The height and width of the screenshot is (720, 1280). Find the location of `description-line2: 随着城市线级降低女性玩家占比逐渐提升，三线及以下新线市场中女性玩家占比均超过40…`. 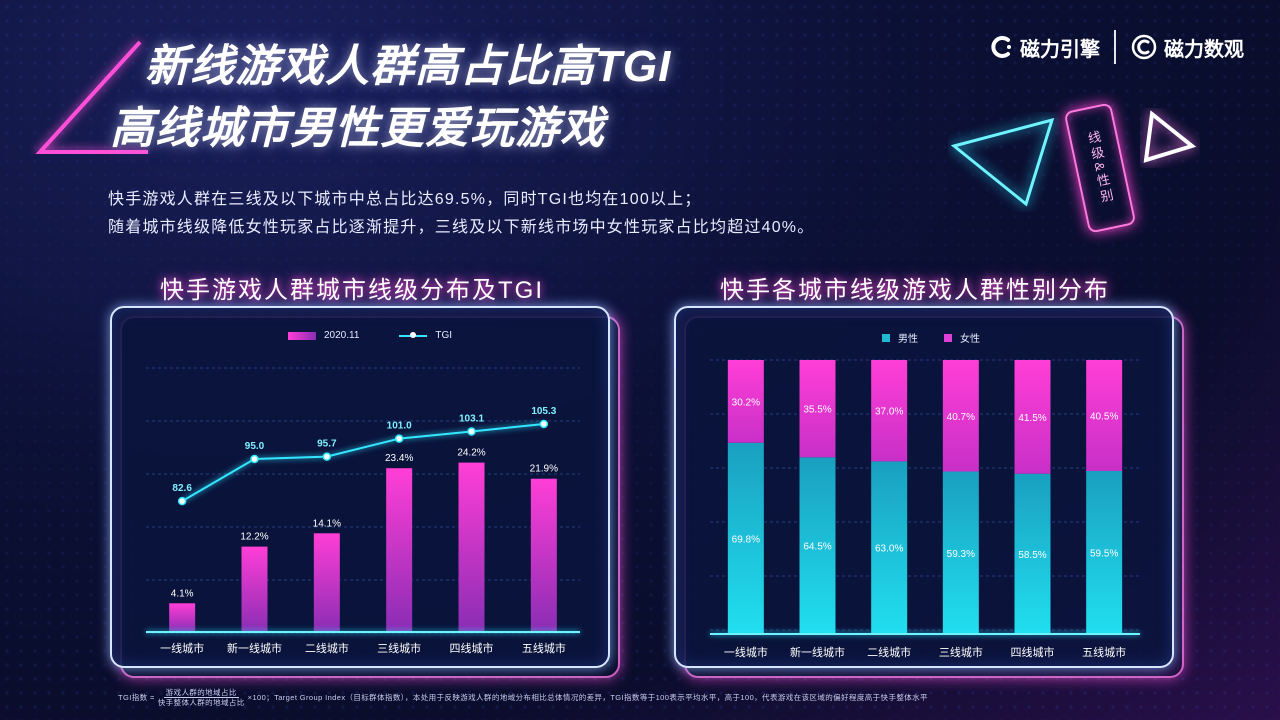

description-line2: 随着城市线级降低女性玩家占比逐渐提升，三线及以下新线市场中女性玩家占比均超过40… is located at coordinates (461, 227).